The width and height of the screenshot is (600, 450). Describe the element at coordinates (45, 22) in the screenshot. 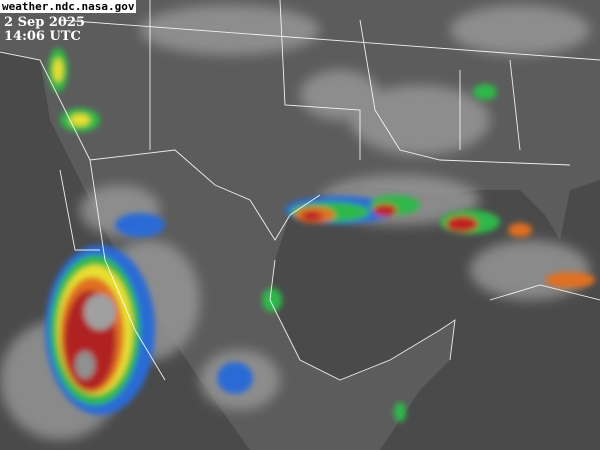

I see `date-stamp: 2 Sep 2025` at that location.